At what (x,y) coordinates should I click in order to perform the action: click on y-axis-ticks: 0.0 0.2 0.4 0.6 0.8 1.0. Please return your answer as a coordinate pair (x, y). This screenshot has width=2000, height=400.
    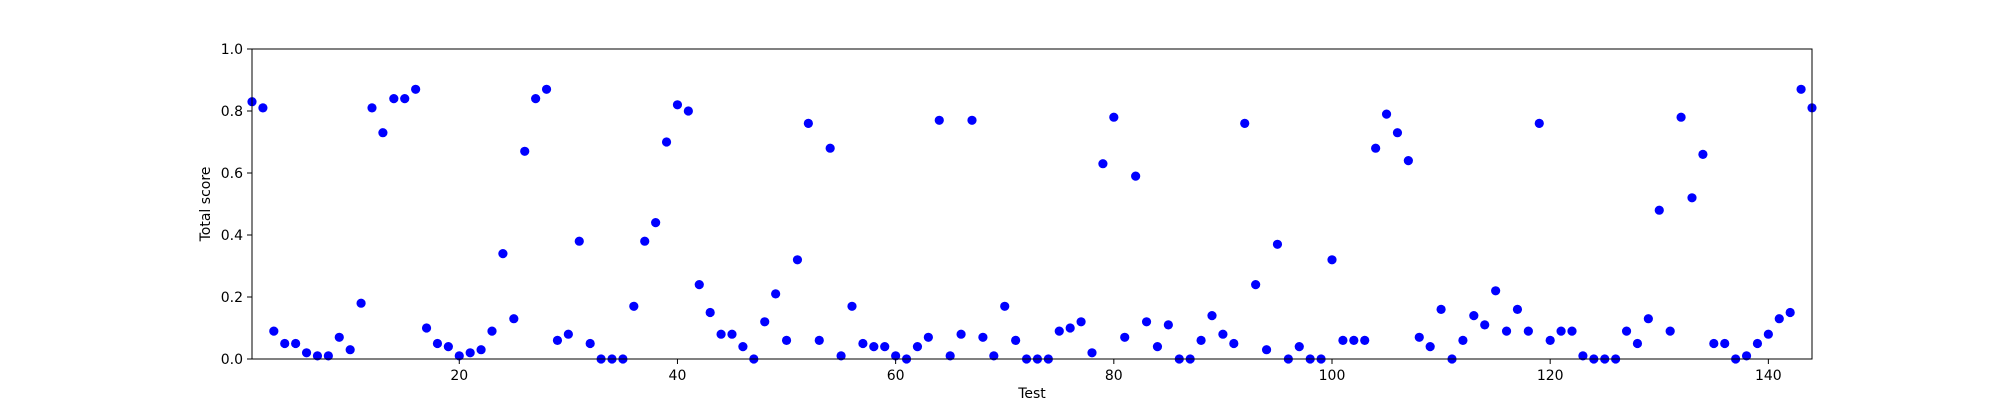
    Looking at the image, I should click on (236, 205).